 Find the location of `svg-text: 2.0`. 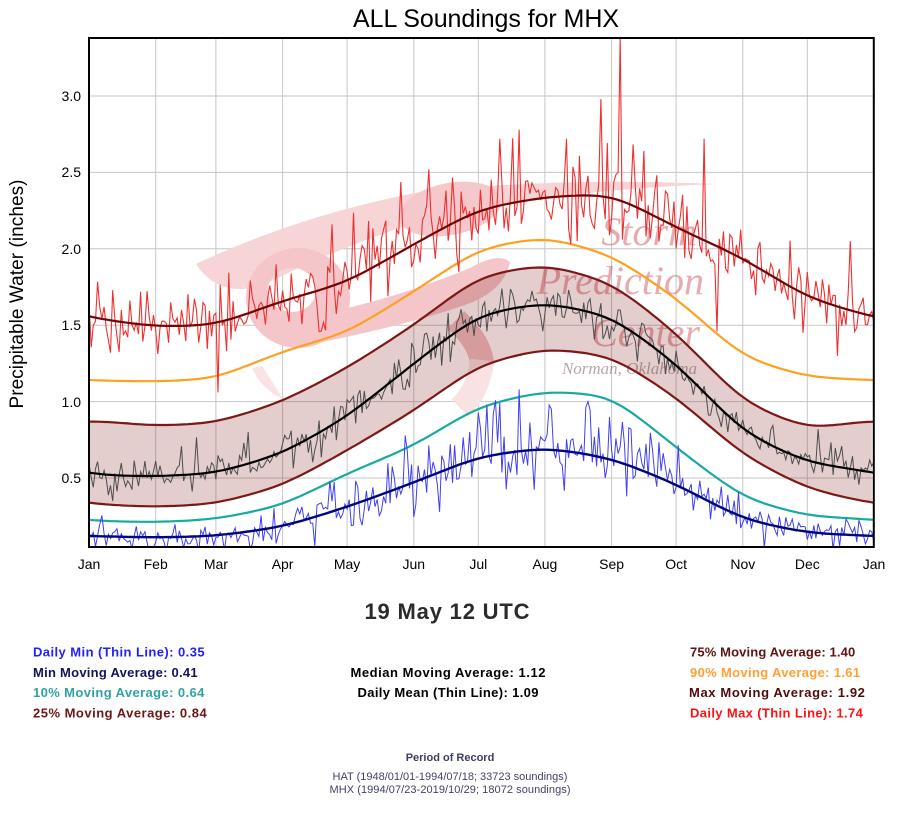

svg-text: 2.0 is located at coordinates (72, 249).